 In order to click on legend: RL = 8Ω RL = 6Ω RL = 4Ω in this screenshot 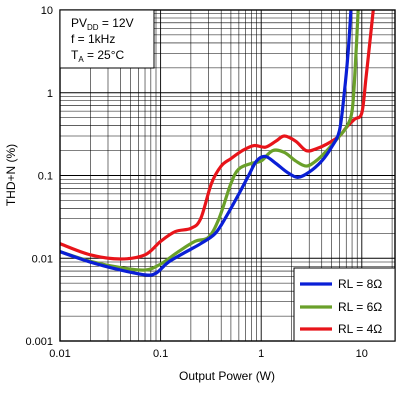, I will do `click(344, 304)`.